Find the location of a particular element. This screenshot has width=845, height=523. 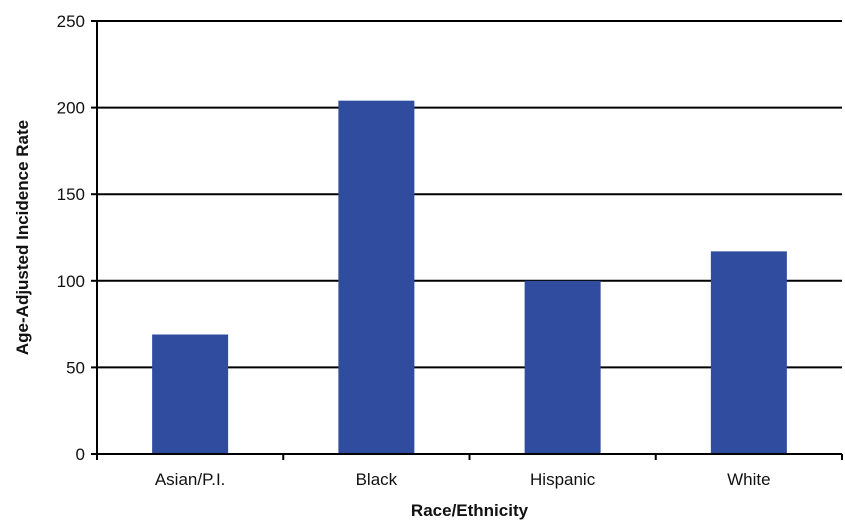

bar-asian-p-i is located at coordinates (190, 394).